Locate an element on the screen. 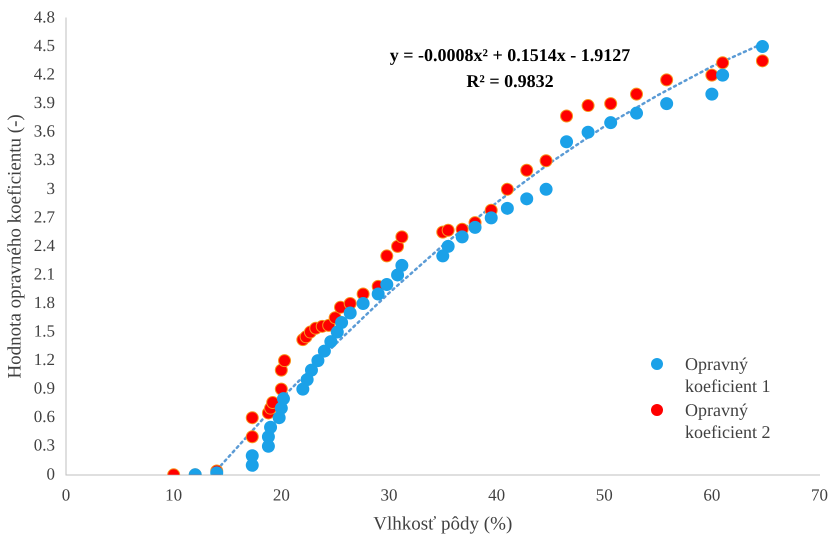 Image resolution: width=831 pixels, height=540 pixels. y-tick-label: 3.9 is located at coordinates (45, 102).